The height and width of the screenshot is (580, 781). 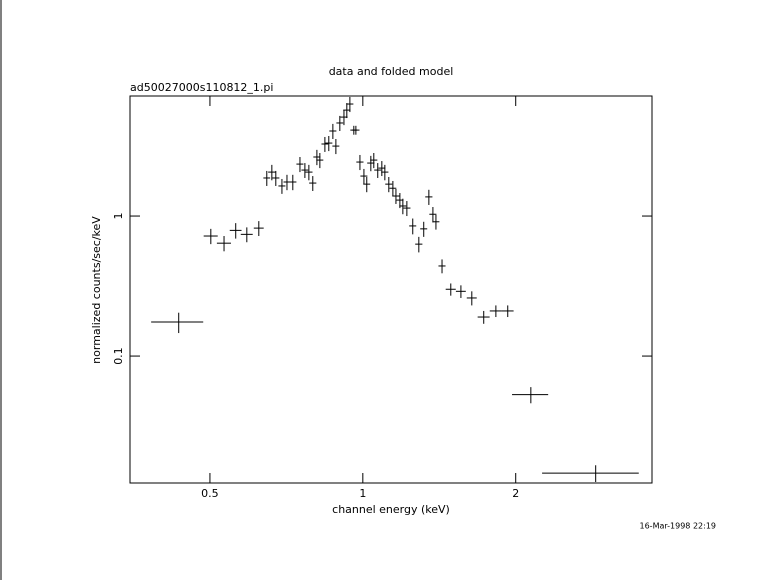 What do you see at coordinates (96, 290) in the screenshot?
I see `y-axis-label: normalized counts/sec/keV` at bounding box center [96, 290].